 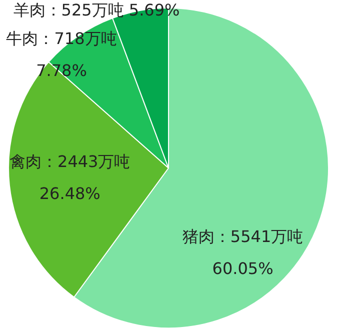 What do you see at coordinates (96, 10) in the screenshot?
I see `slice-label: 羊肉：525万吨 5.69%` at bounding box center [96, 10].